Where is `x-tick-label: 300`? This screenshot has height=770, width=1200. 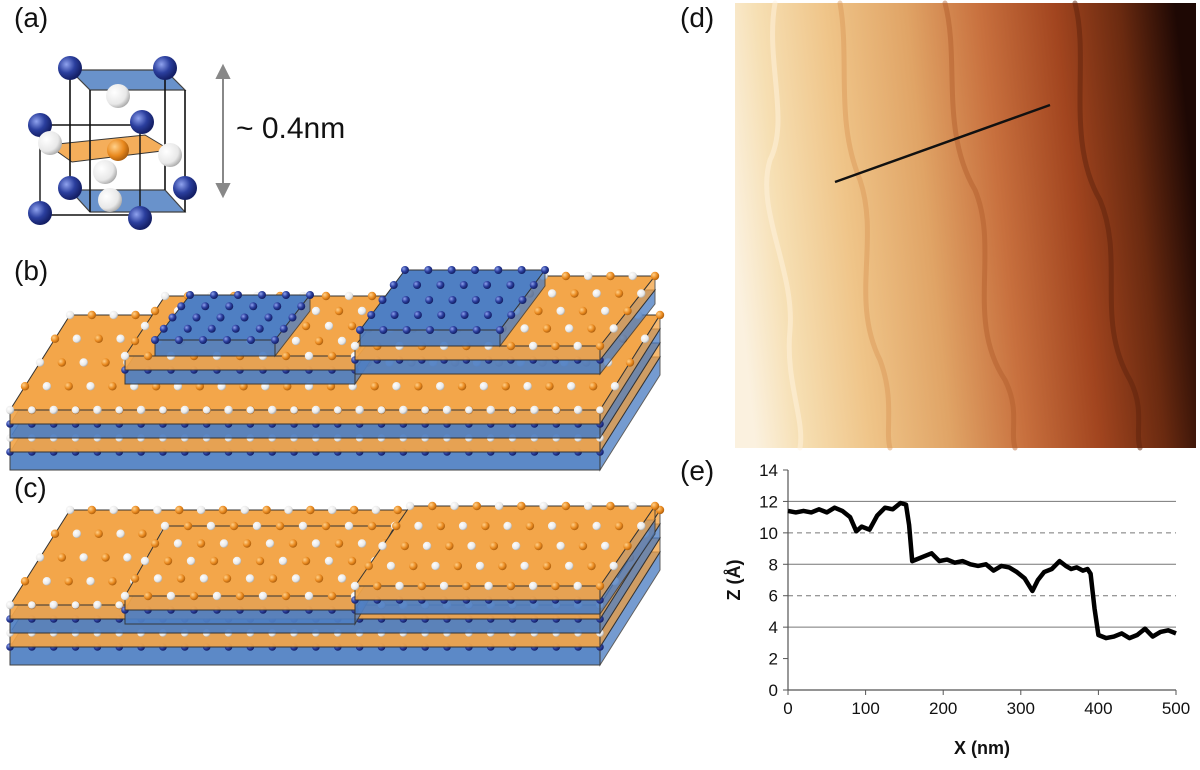
x-tick-label: 300 is located at coordinates (1021, 708).